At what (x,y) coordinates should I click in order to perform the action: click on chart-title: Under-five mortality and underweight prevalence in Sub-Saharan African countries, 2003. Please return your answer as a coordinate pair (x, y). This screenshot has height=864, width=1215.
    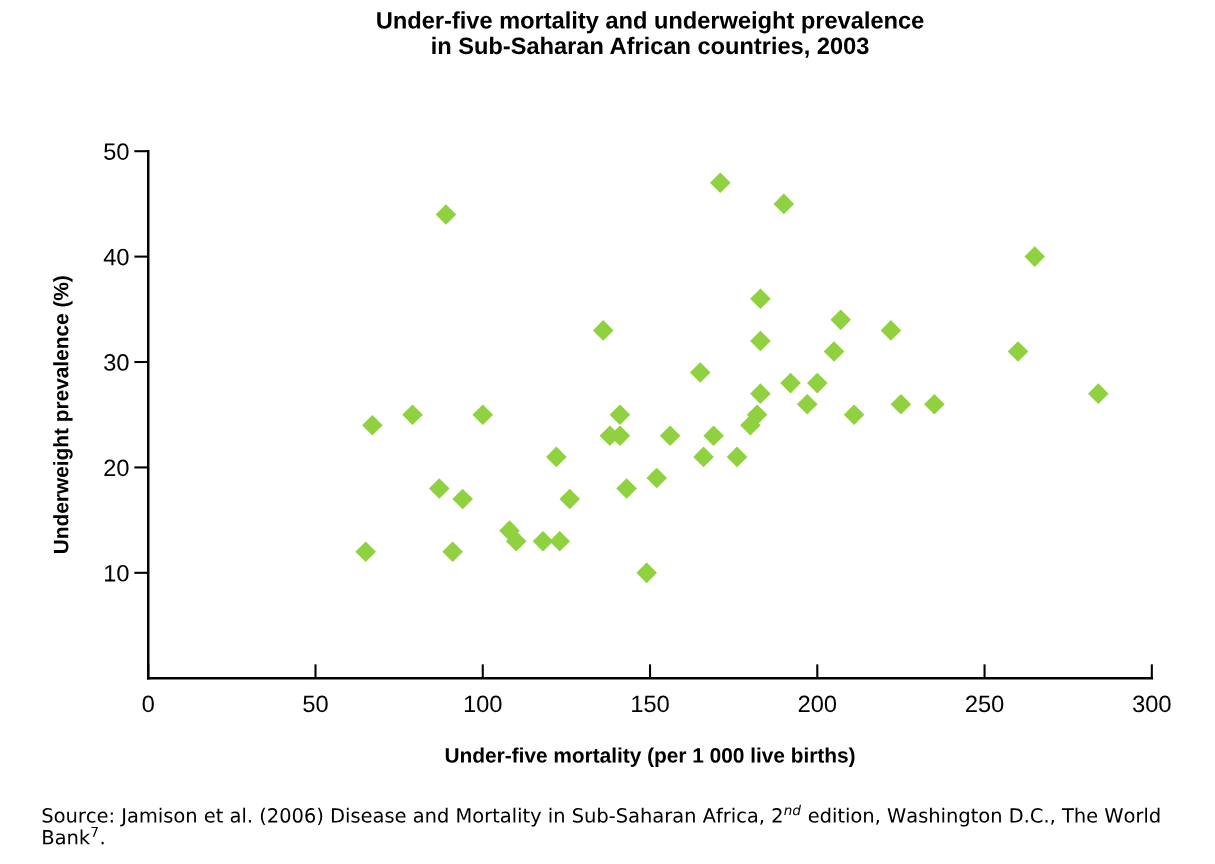
    Looking at the image, I should click on (650, 34).